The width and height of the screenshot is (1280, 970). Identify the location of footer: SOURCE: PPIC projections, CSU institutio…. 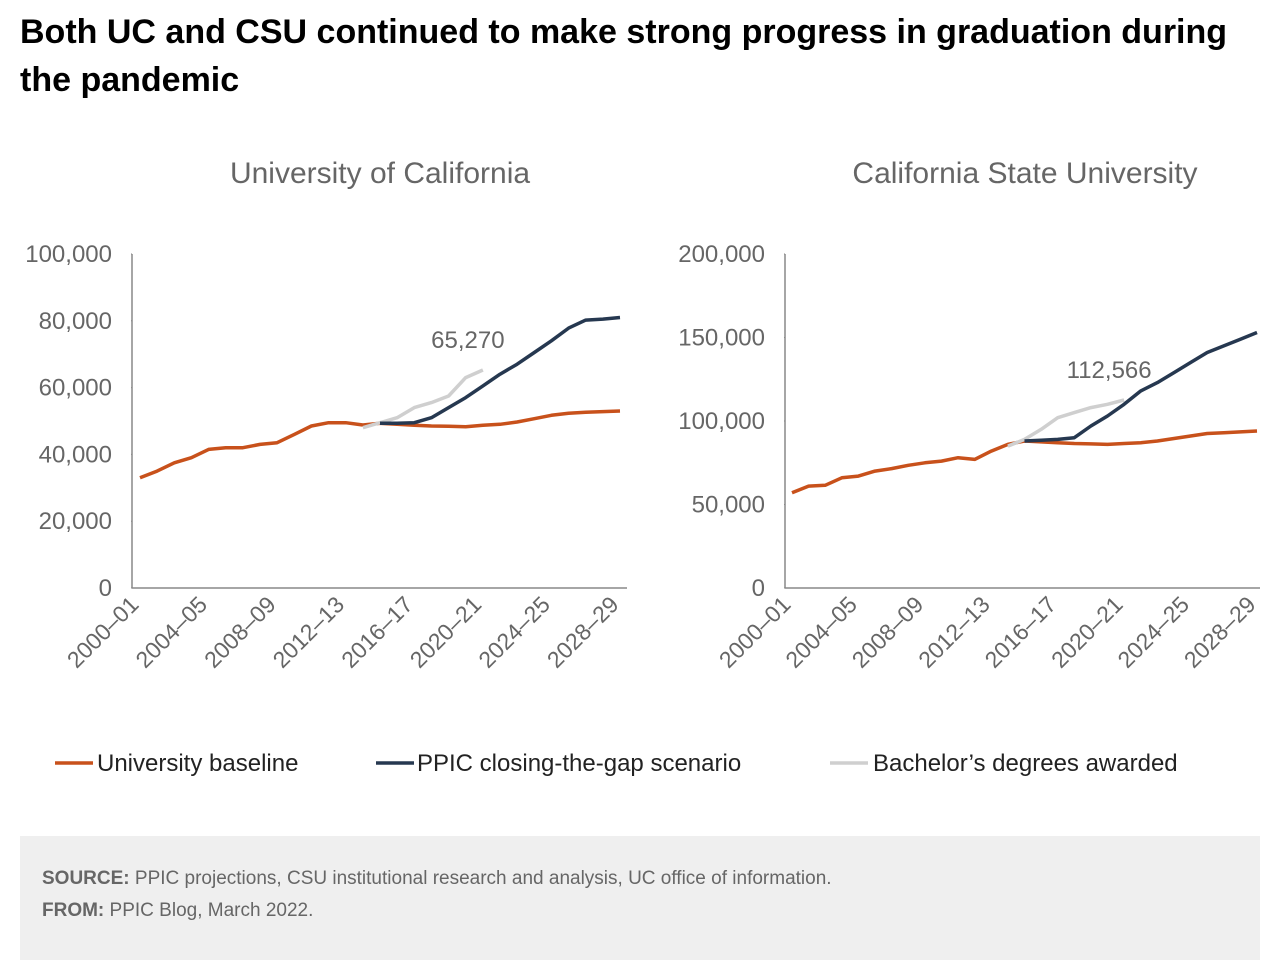
(640, 898).